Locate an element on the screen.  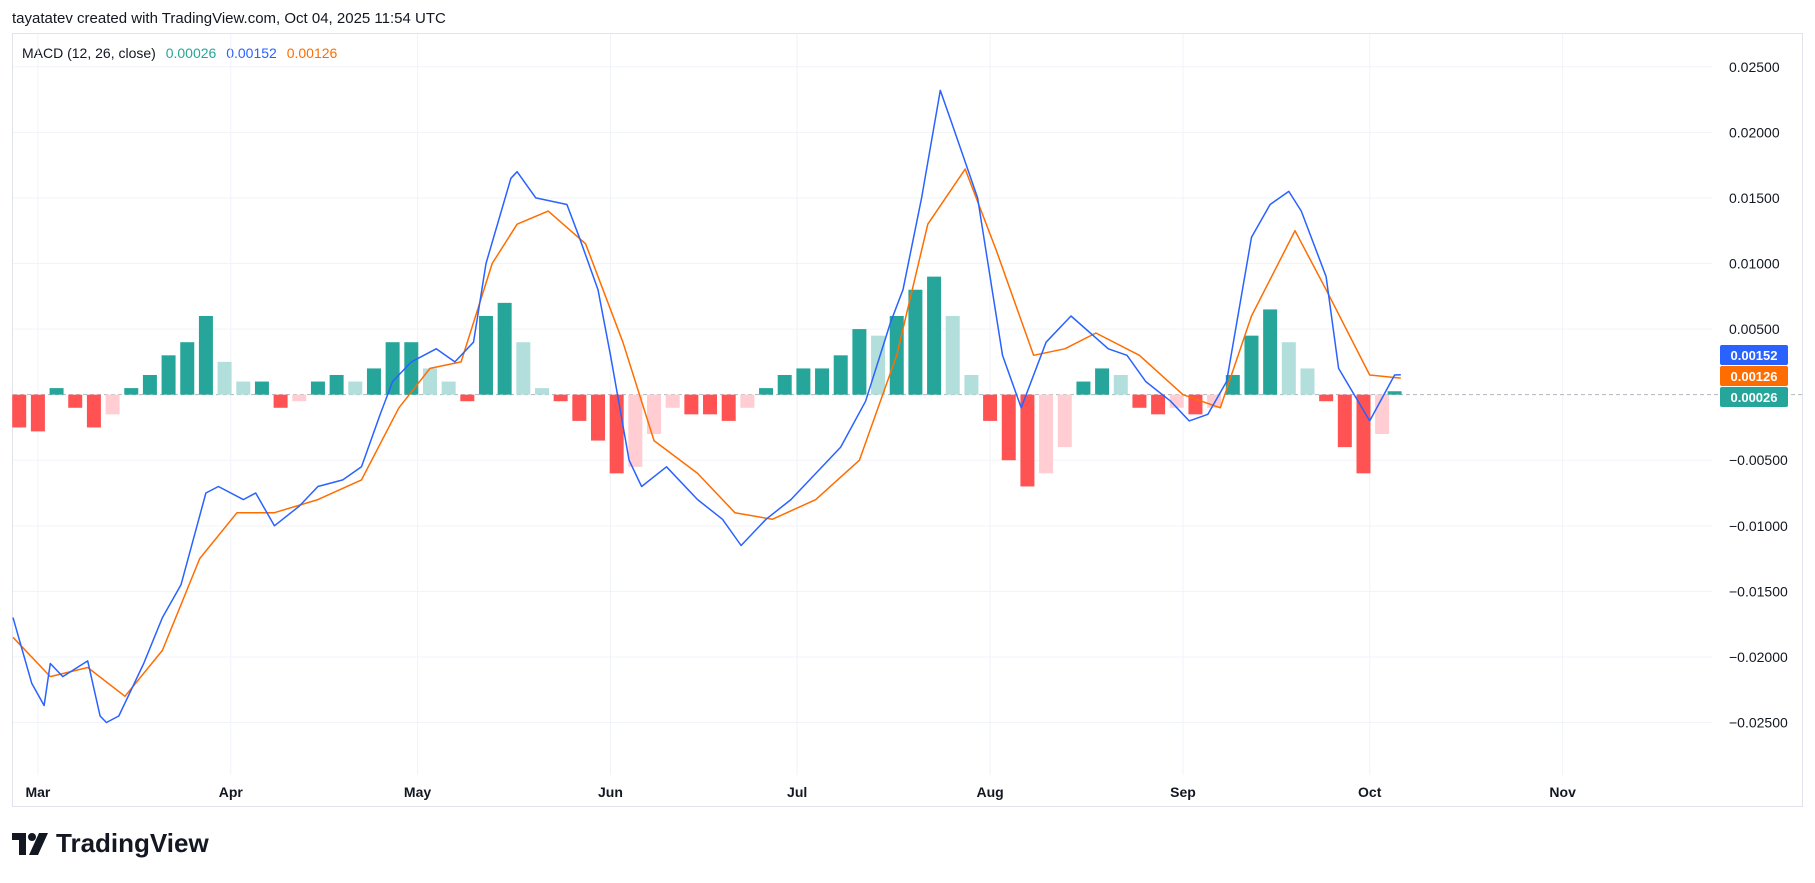
legend-signal-value: 0.00126 is located at coordinates (312, 53).